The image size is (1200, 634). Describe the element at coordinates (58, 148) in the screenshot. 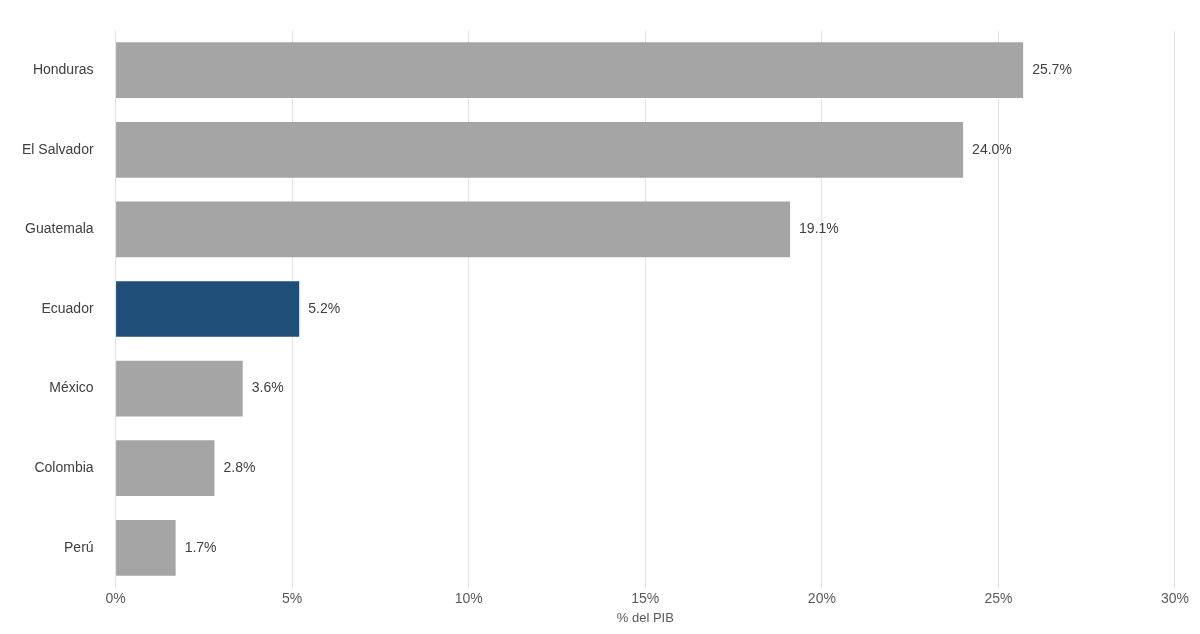

I see `y-tick-label: El Salvador` at that location.